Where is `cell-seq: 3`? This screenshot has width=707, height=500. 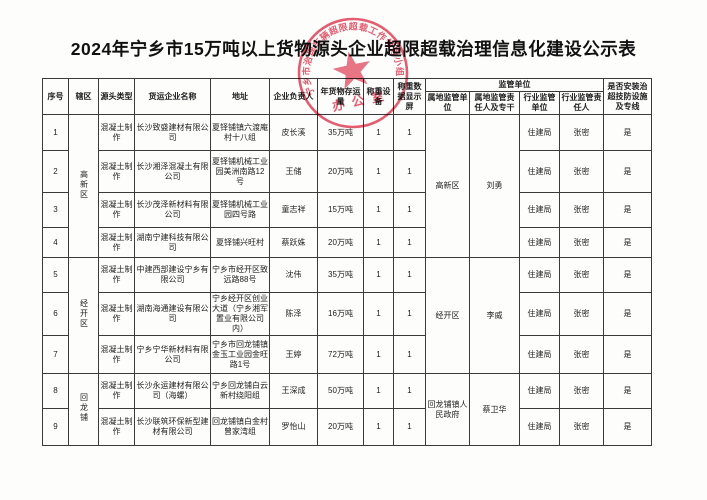
cell-seq: 3 is located at coordinates (55, 210).